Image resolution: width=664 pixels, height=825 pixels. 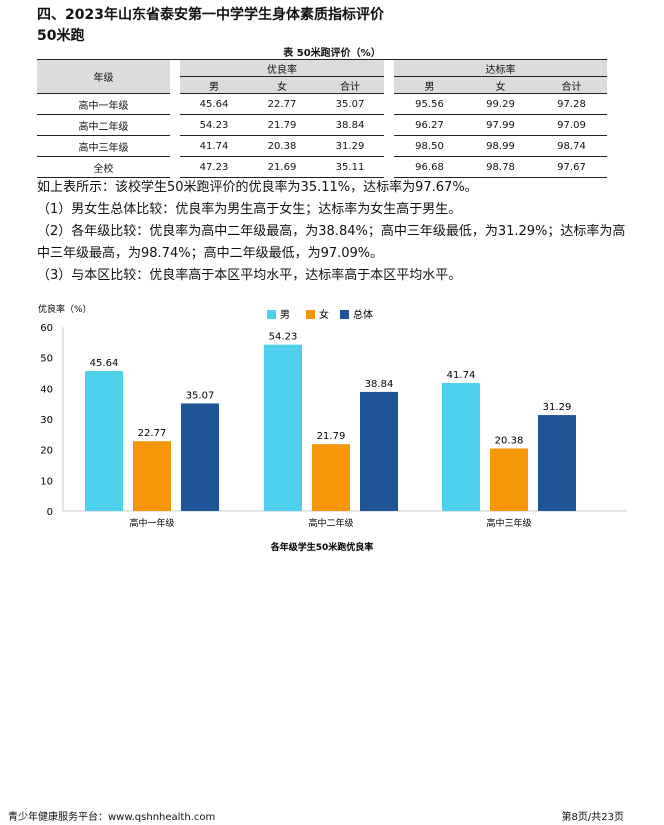 What do you see at coordinates (509, 441) in the screenshot?
I see `data-label: 20.38` at bounding box center [509, 441].